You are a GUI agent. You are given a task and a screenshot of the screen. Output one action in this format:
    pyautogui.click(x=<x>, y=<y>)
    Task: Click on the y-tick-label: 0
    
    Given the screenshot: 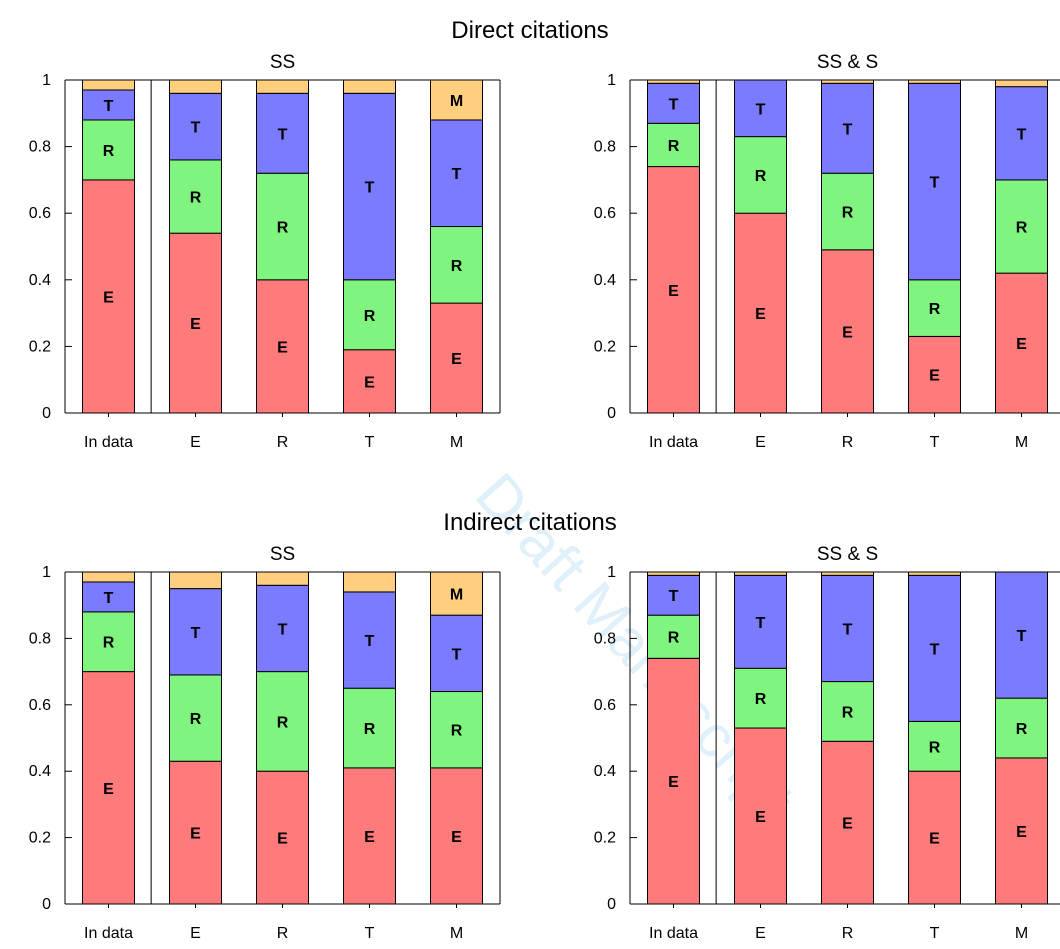 What is the action you would take?
    pyautogui.click(x=611, y=413)
    